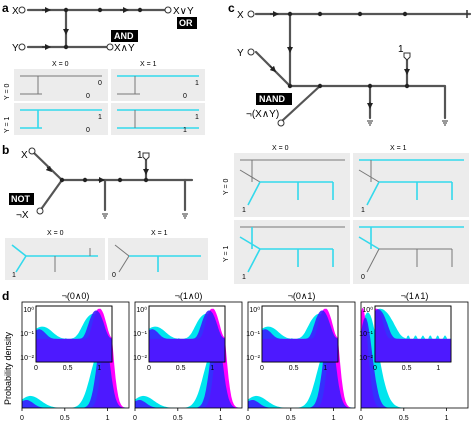 The image size is (473, 423). I want to click on gate-and-text: AND, so click(124, 36).